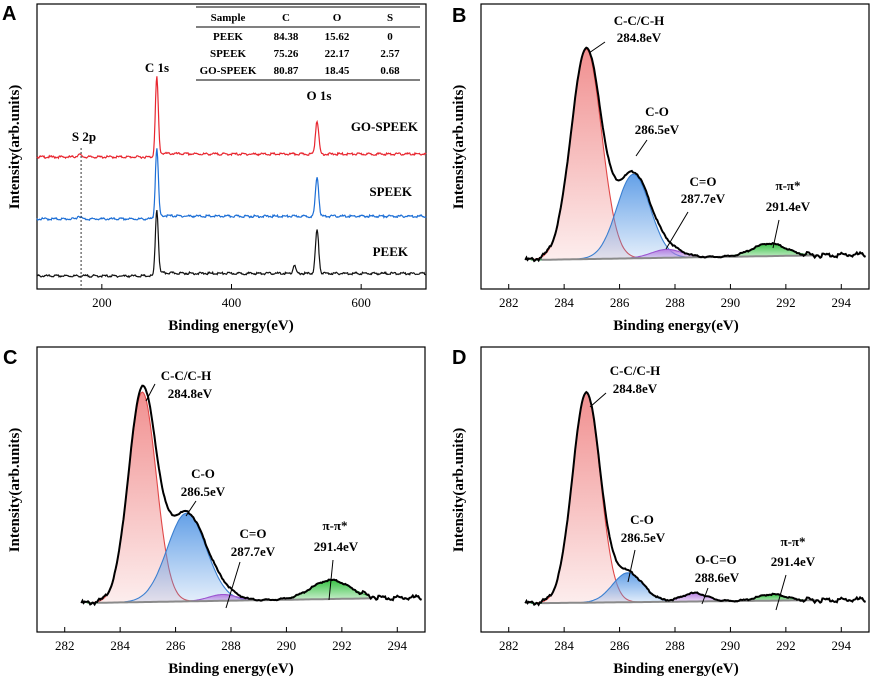 The image size is (872, 684). What do you see at coordinates (459, 16) in the screenshot?
I see `panel-b-letter: B` at bounding box center [459, 16].